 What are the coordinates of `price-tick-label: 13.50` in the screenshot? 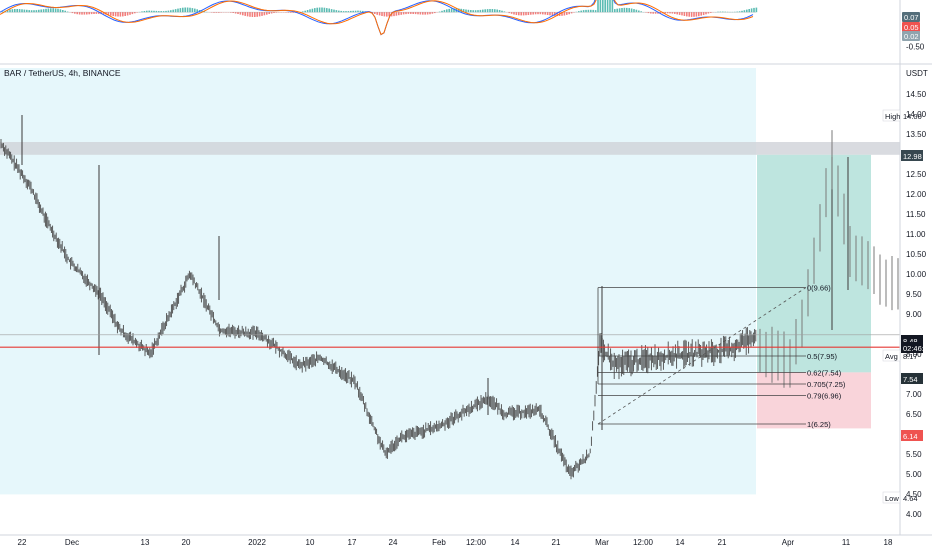 It's located at (916, 134).